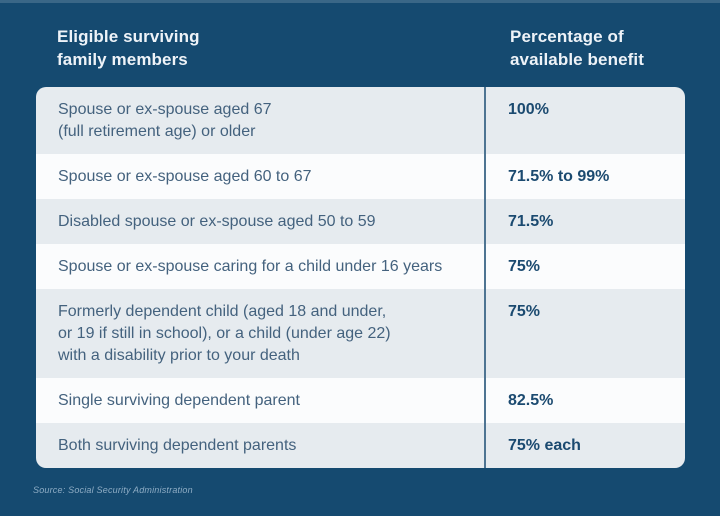 The width and height of the screenshot is (720, 516). I want to click on benefit-value-cell: 71.5% to 99%, so click(559, 176).